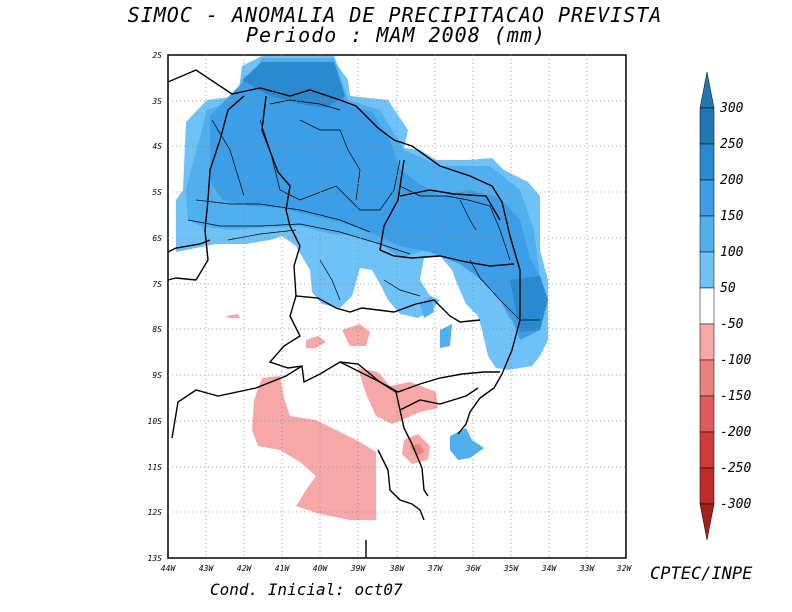 The width and height of the screenshot is (792, 612). What do you see at coordinates (321, 568) in the screenshot?
I see `lon-tick: 40W` at bounding box center [321, 568].